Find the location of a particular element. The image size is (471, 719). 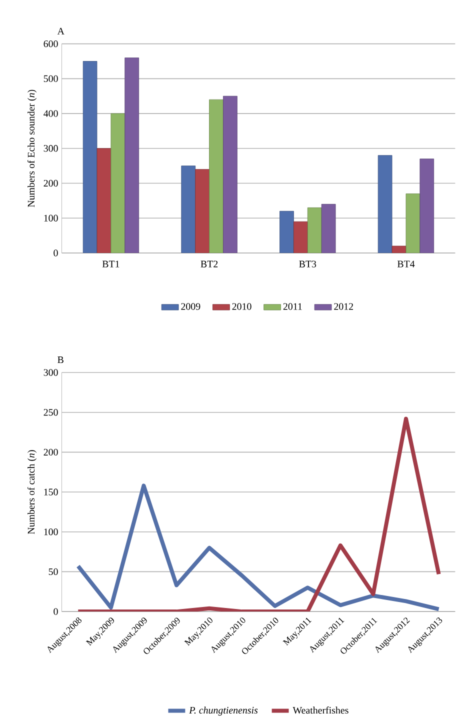

y-axis-title: Numbers of catch (n) is located at coordinates (32, 492).